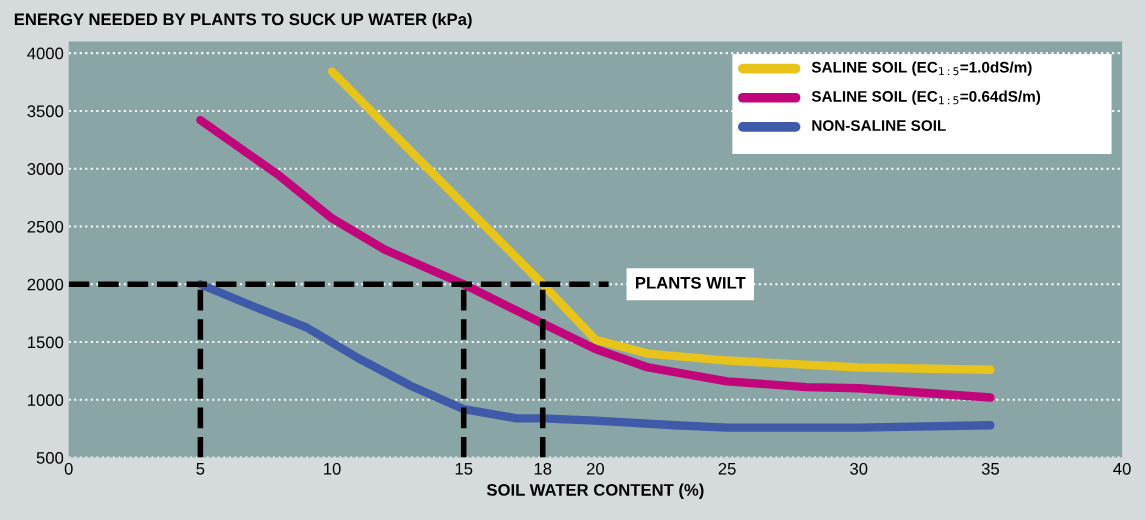  What do you see at coordinates (45, 284) in the screenshot?
I see `y-tick-label: 2000` at bounding box center [45, 284].